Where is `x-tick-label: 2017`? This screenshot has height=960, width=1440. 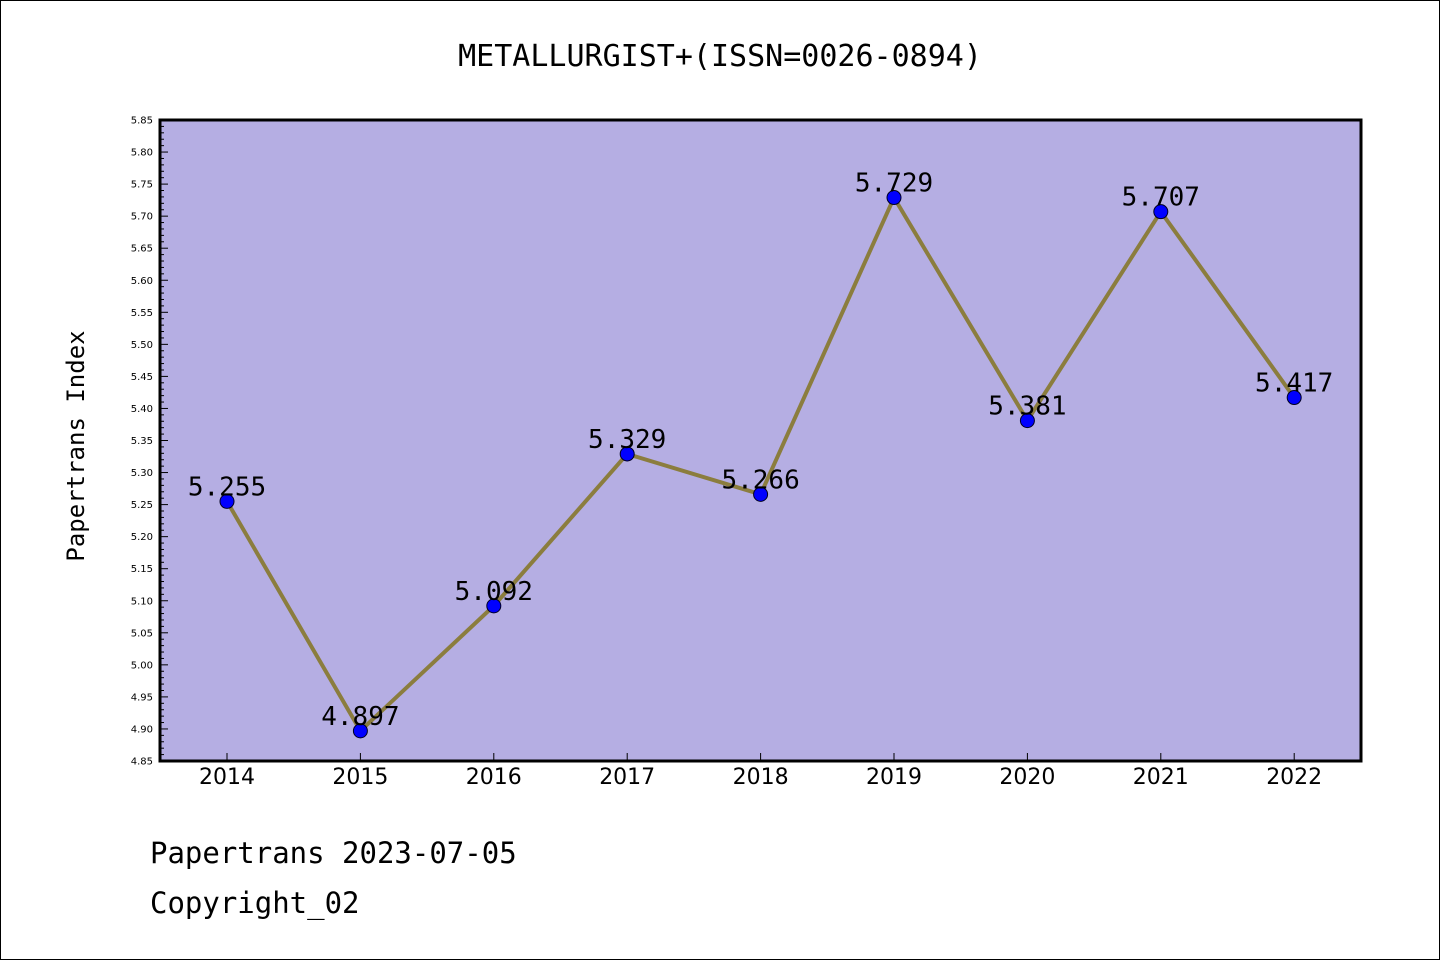
x-tick-label: 2017 is located at coordinates (627, 777).